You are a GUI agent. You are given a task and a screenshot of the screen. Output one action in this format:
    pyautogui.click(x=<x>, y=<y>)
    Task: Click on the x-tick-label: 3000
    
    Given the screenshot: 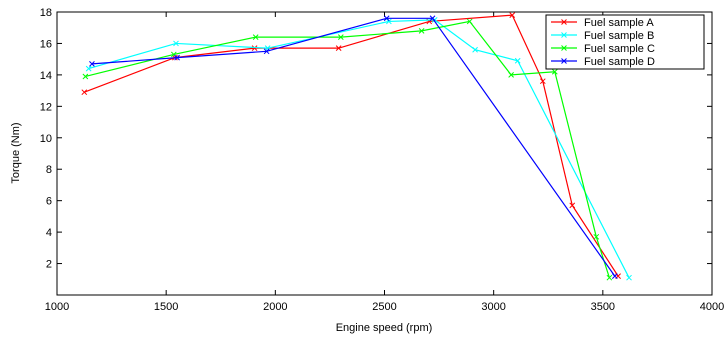 What is the action you would take?
    pyautogui.click(x=493, y=307)
    